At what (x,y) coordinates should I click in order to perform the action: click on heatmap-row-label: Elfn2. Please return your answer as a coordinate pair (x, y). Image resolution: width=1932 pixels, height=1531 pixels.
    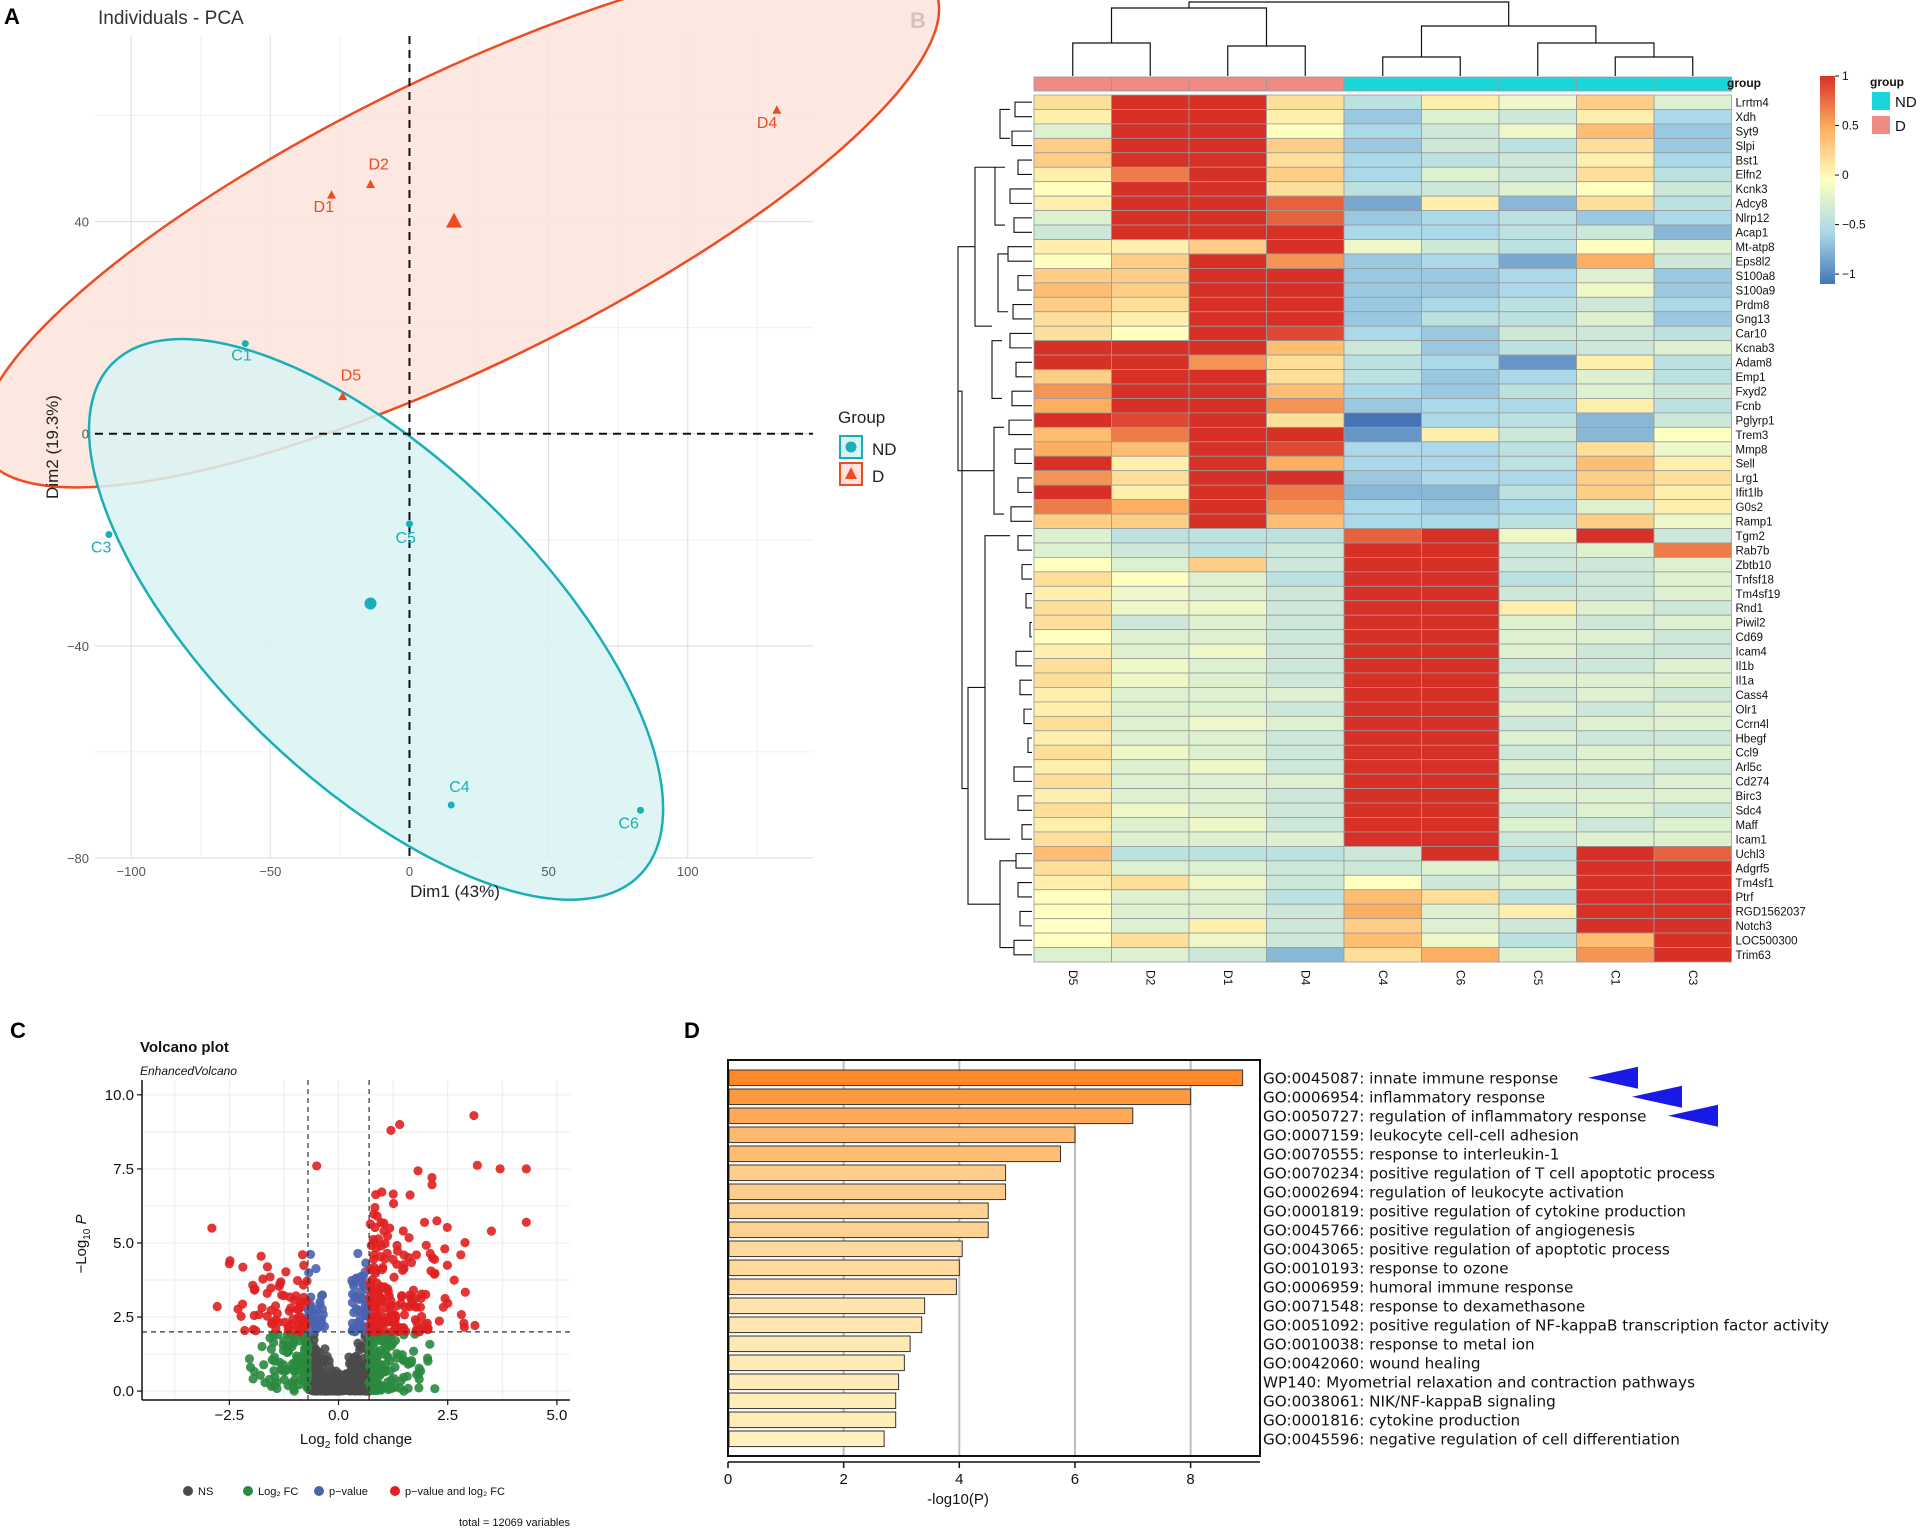
    Looking at the image, I should click on (1749, 176).